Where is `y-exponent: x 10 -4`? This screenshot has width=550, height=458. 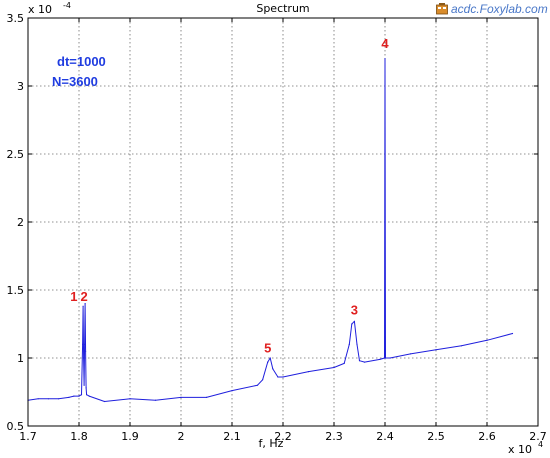 y-exponent: x 10 -4 is located at coordinates (49, 8).